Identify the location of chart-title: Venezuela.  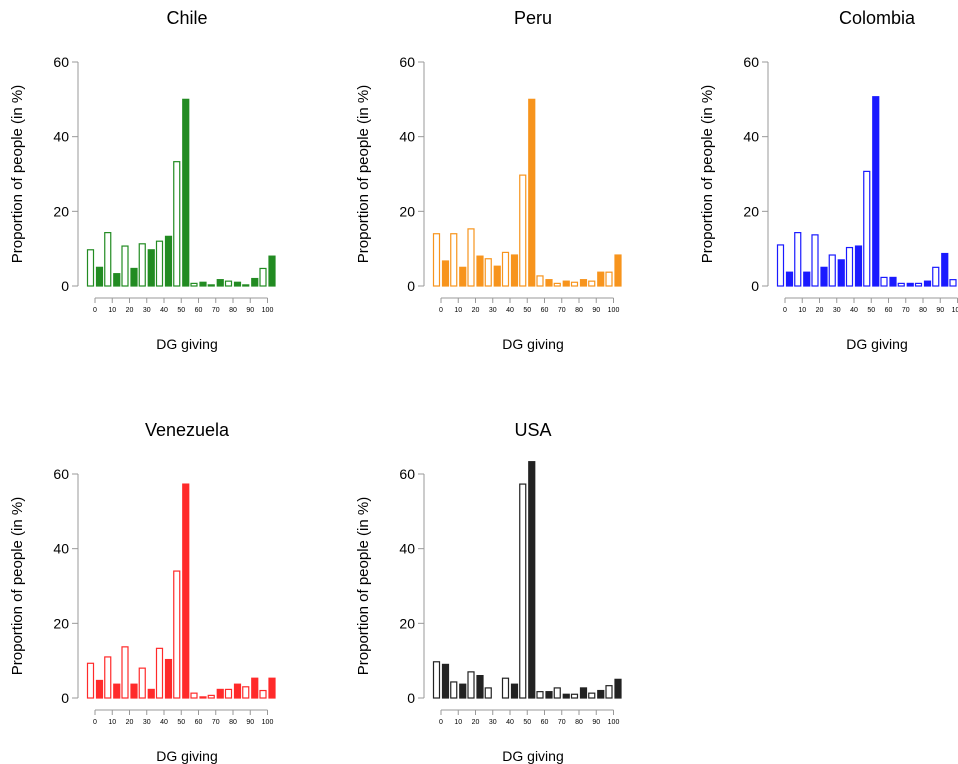
(187, 430).